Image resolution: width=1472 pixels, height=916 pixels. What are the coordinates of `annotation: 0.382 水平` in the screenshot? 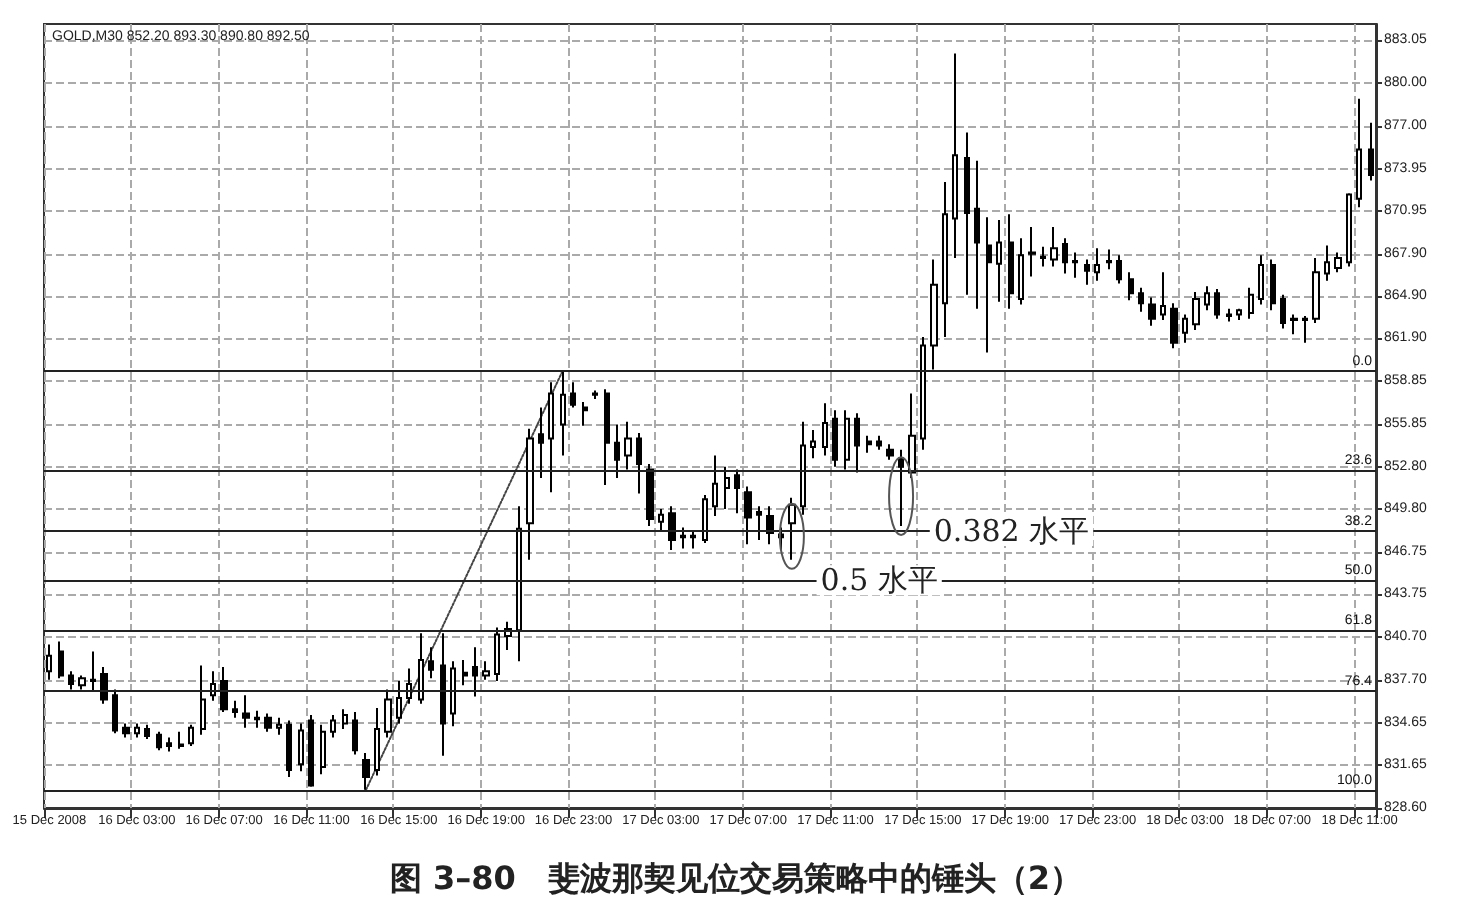 It's located at (1011, 530).